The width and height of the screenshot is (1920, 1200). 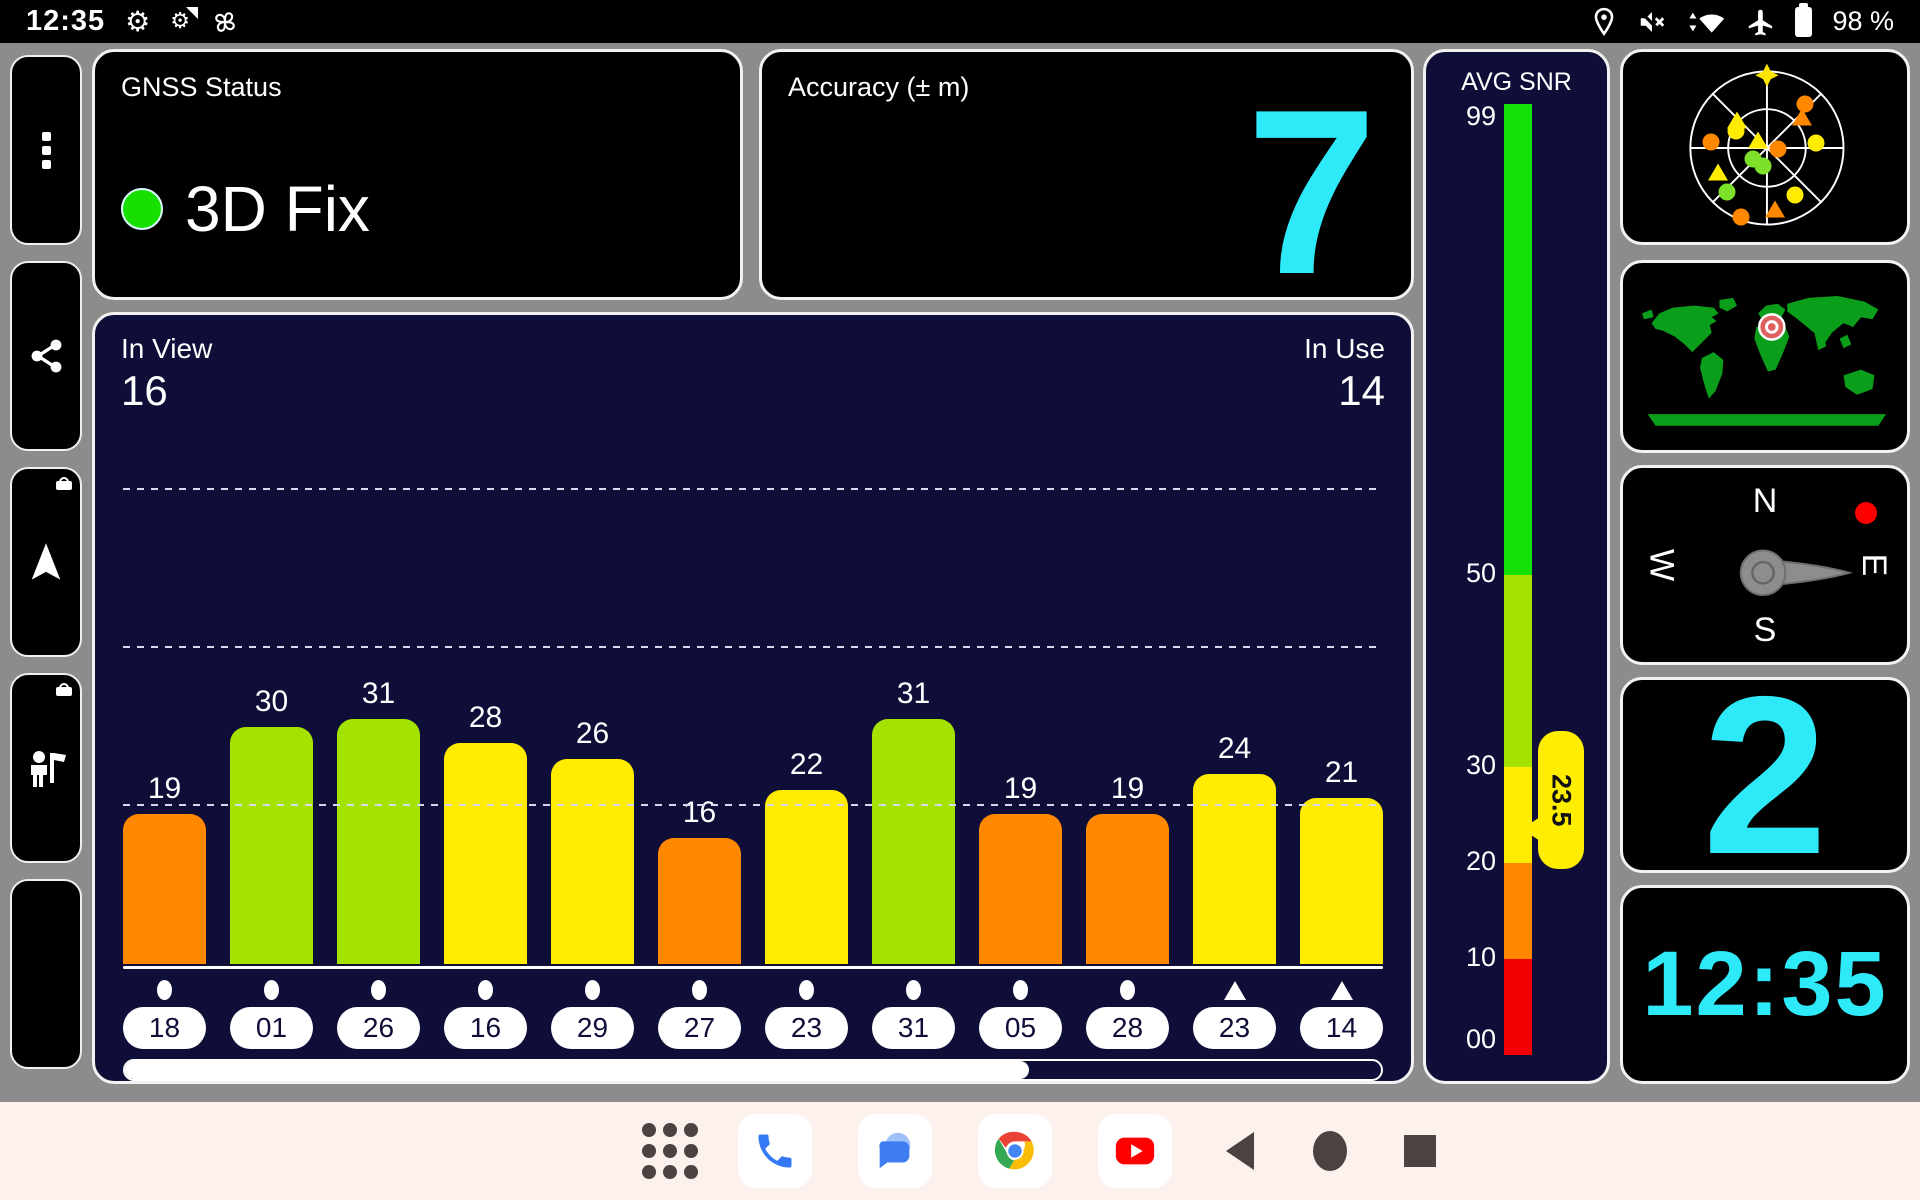 I want to click on sidebar-item-menu, so click(x=46, y=150).